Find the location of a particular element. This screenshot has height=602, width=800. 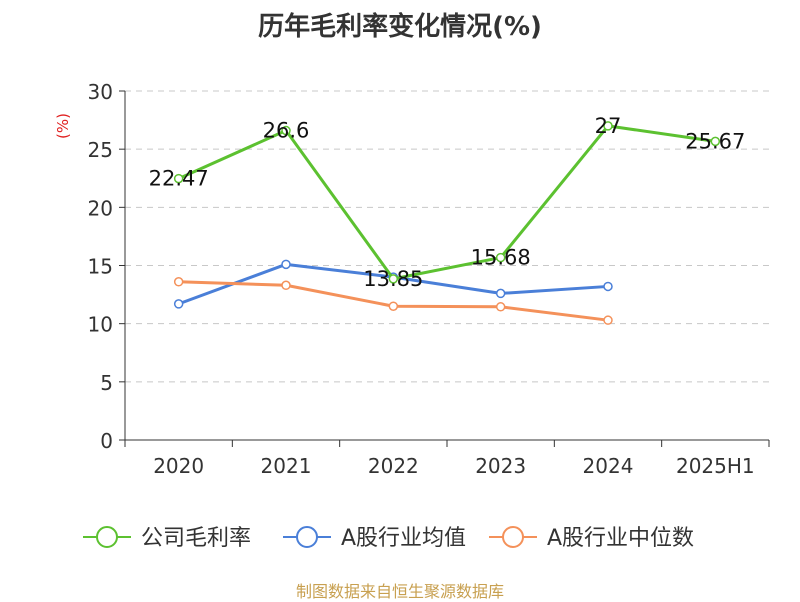

y-tick-label: 5 is located at coordinates (106, 383).